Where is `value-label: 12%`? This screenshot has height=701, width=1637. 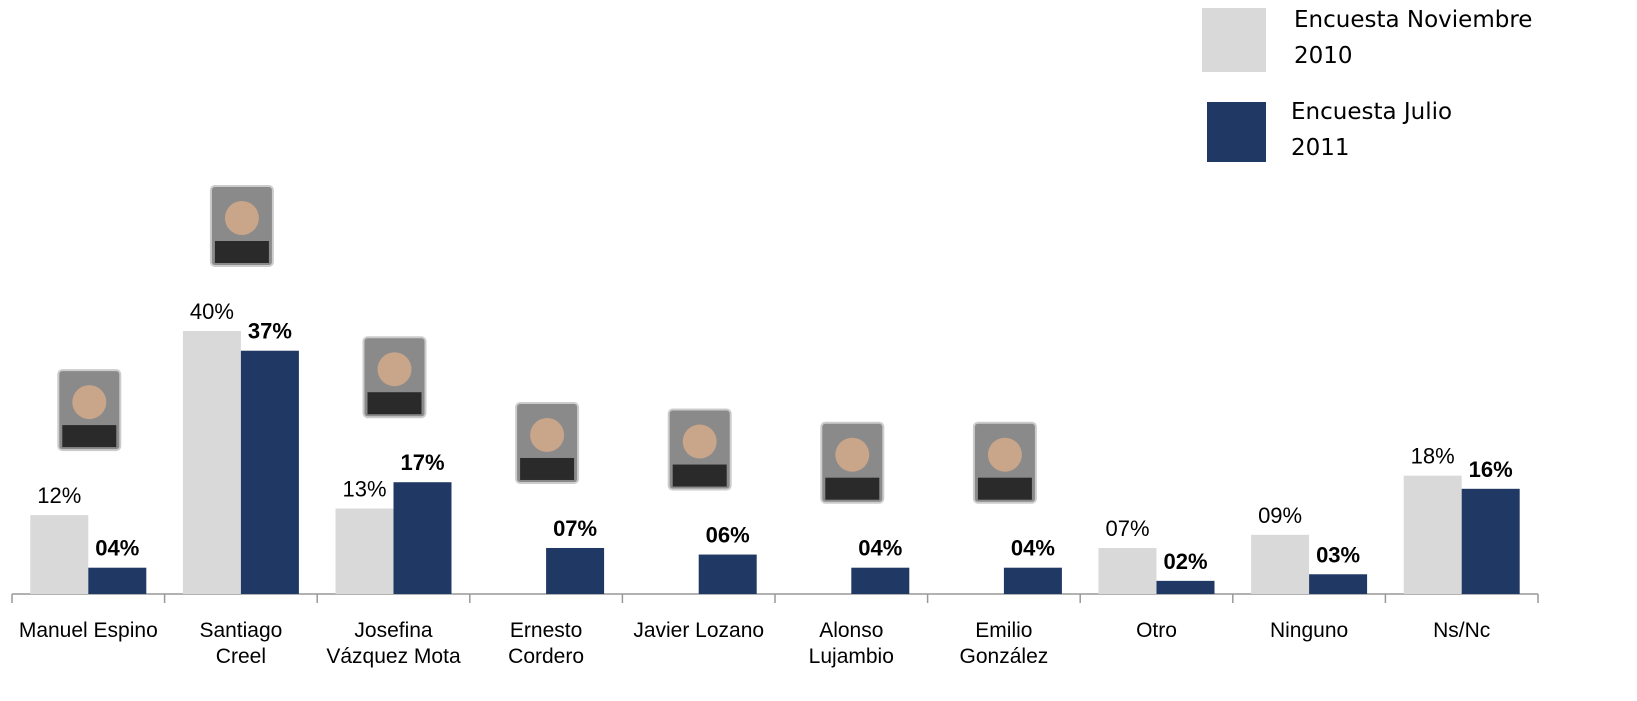 value-label: 12% is located at coordinates (59, 495).